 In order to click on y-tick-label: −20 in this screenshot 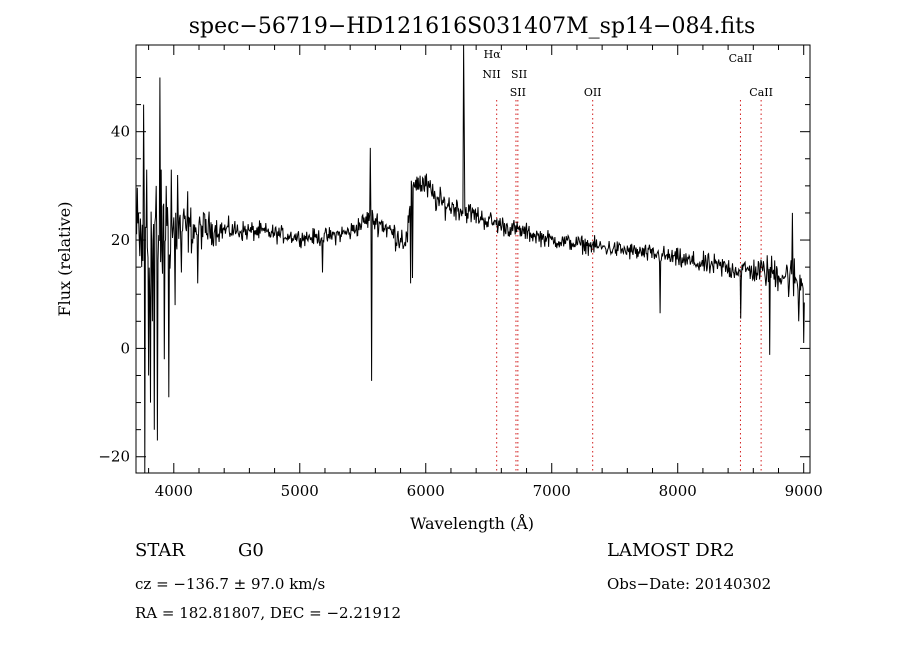, I will do `click(114, 457)`.